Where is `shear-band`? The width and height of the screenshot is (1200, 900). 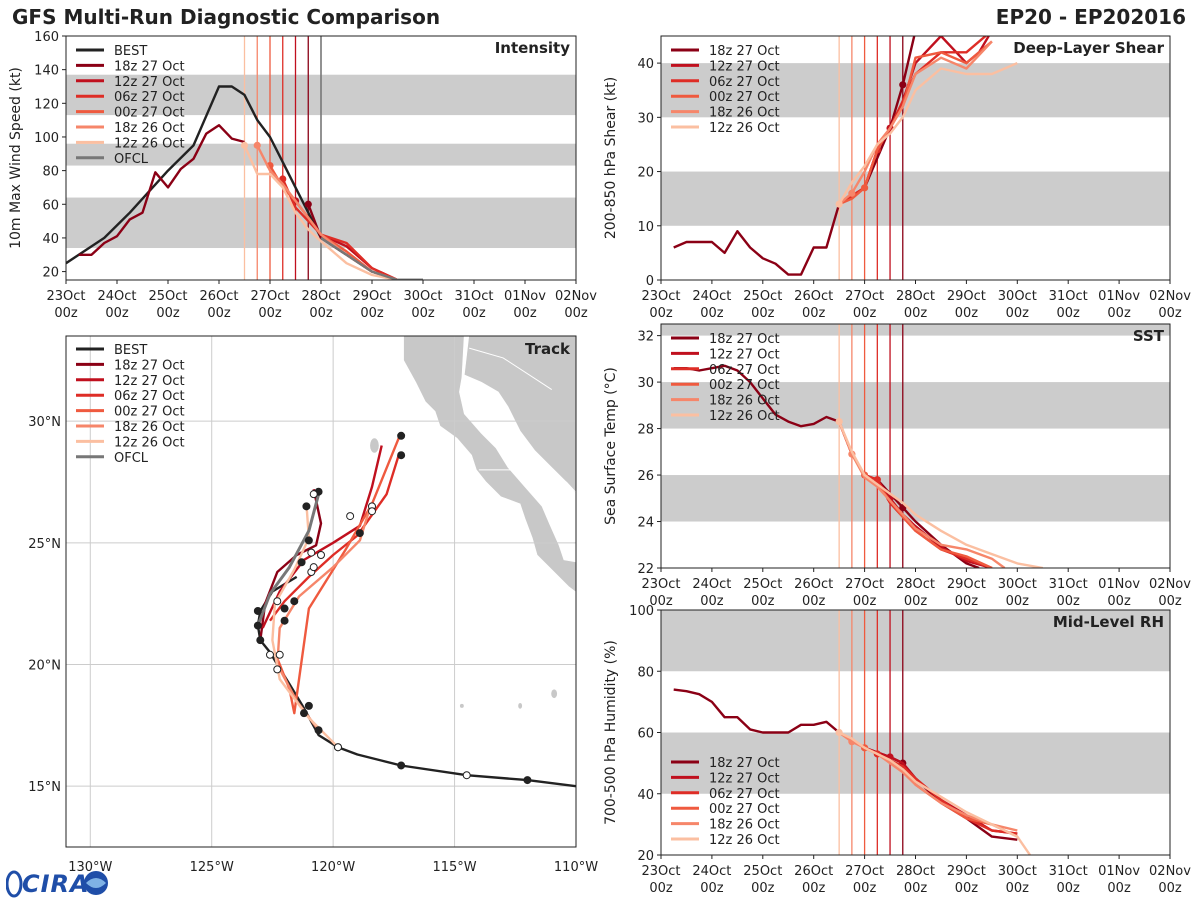 shear-band is located at coordinates (915, 198).